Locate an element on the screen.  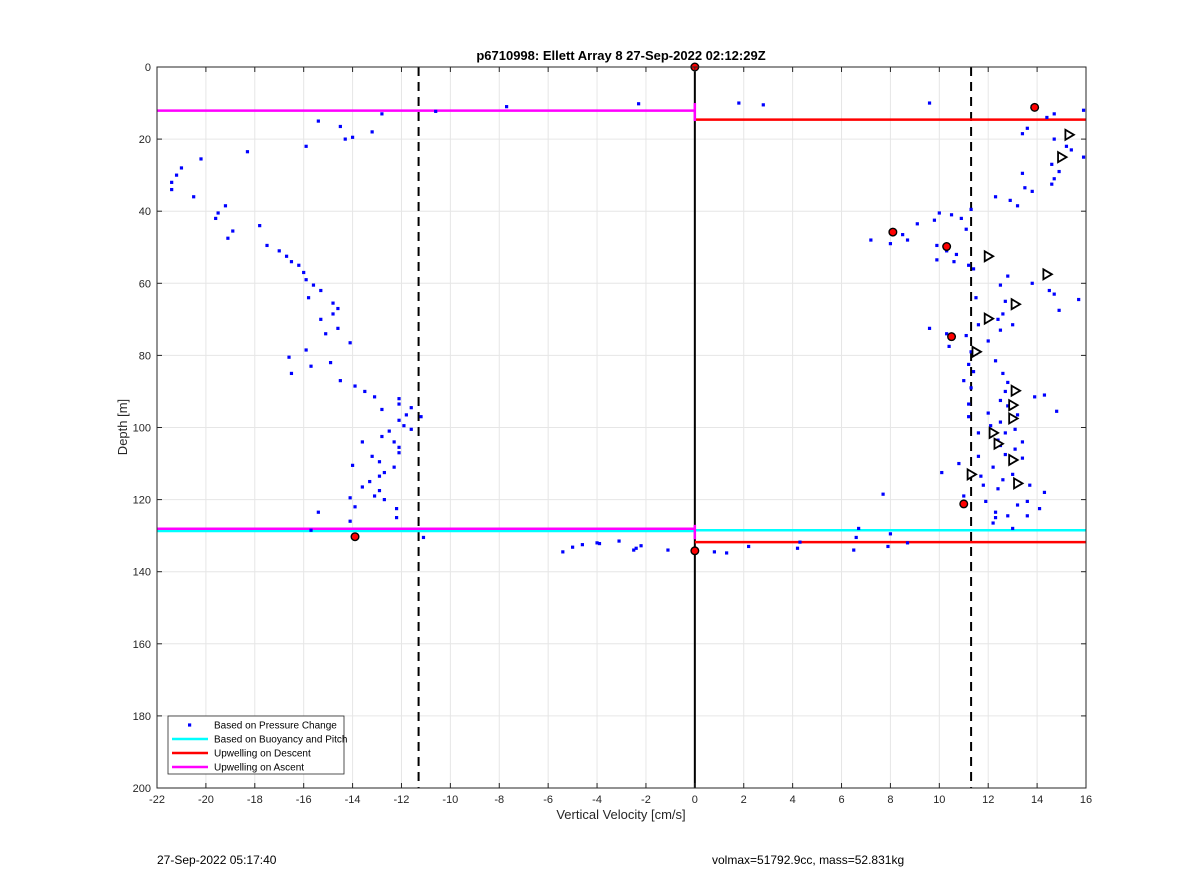
x-tick-label: 12 is located at coordinates (988, 800).